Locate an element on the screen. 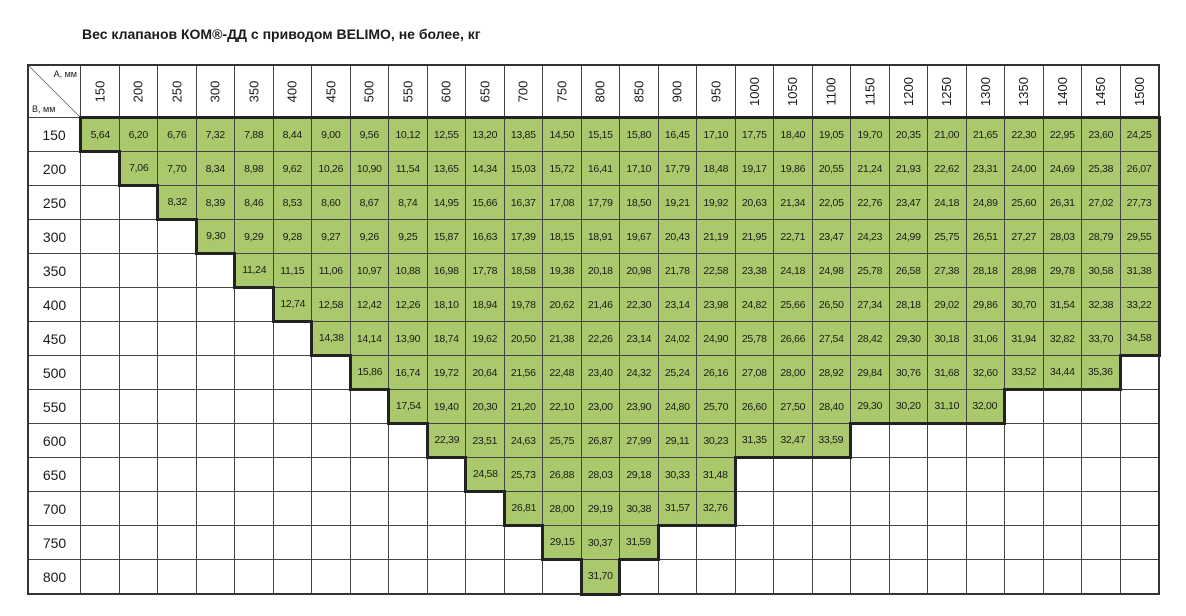 The width and height of the screenshot is (1186, 616). weight-cell: 25,75 is located at coordinates (562, 440).